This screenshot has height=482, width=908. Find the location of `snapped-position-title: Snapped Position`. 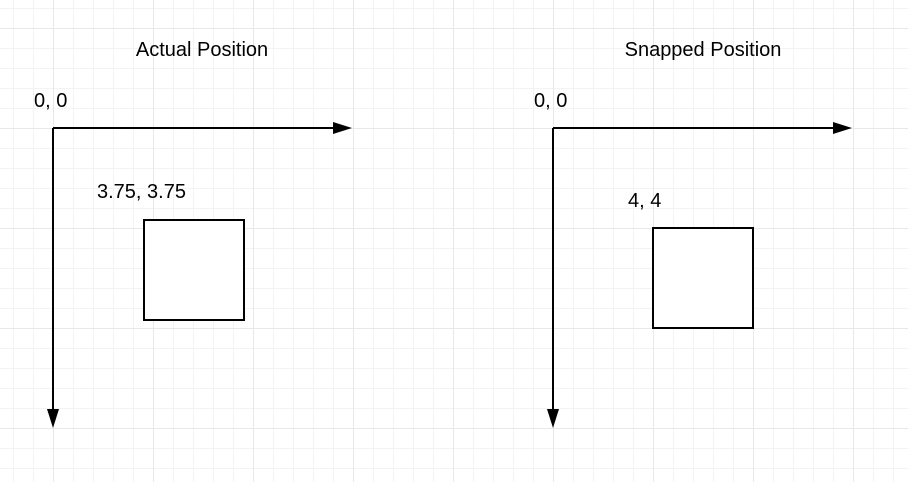

snapped-position-title: Snapped Position is located at coordinates (703, 50).